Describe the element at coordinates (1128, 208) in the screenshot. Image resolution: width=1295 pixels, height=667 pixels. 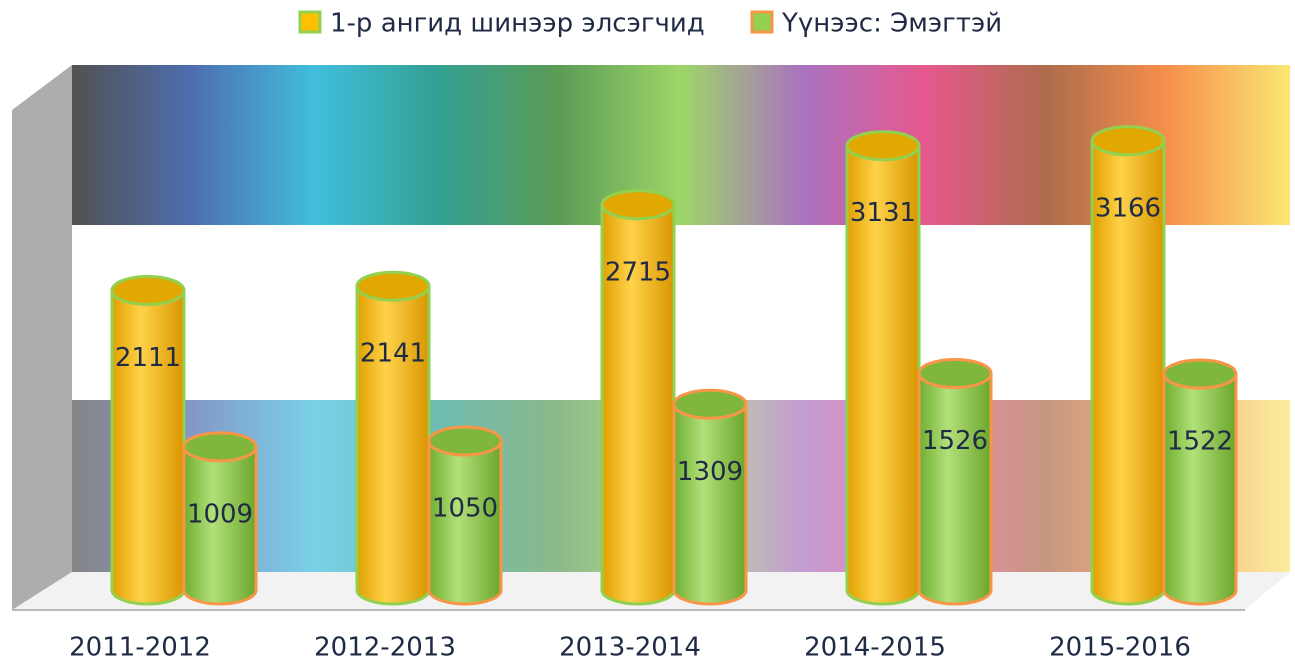
I see `data-label: 3166` at that location.